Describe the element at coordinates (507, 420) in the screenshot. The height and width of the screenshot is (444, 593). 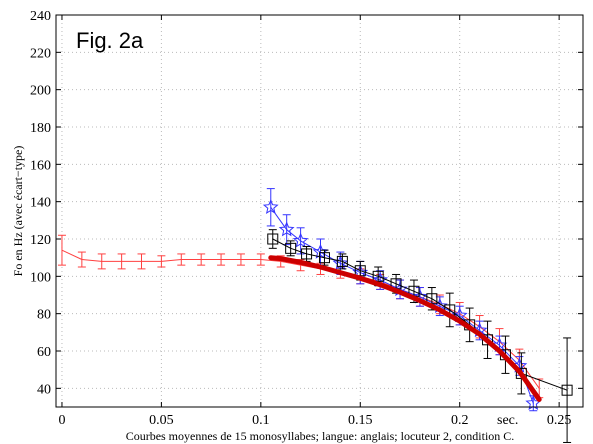
I see `x-unit-label: sec.` at that location.